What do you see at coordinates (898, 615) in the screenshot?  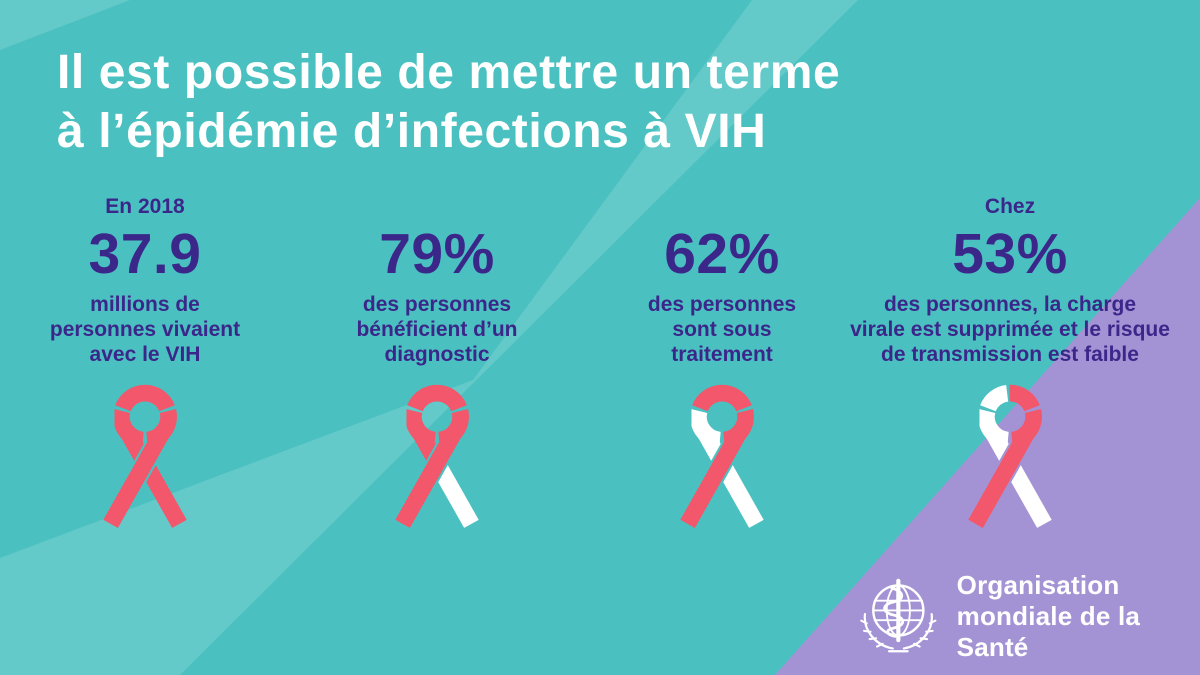 I see `who-emblem-icon` at bounding box center [898, 615].